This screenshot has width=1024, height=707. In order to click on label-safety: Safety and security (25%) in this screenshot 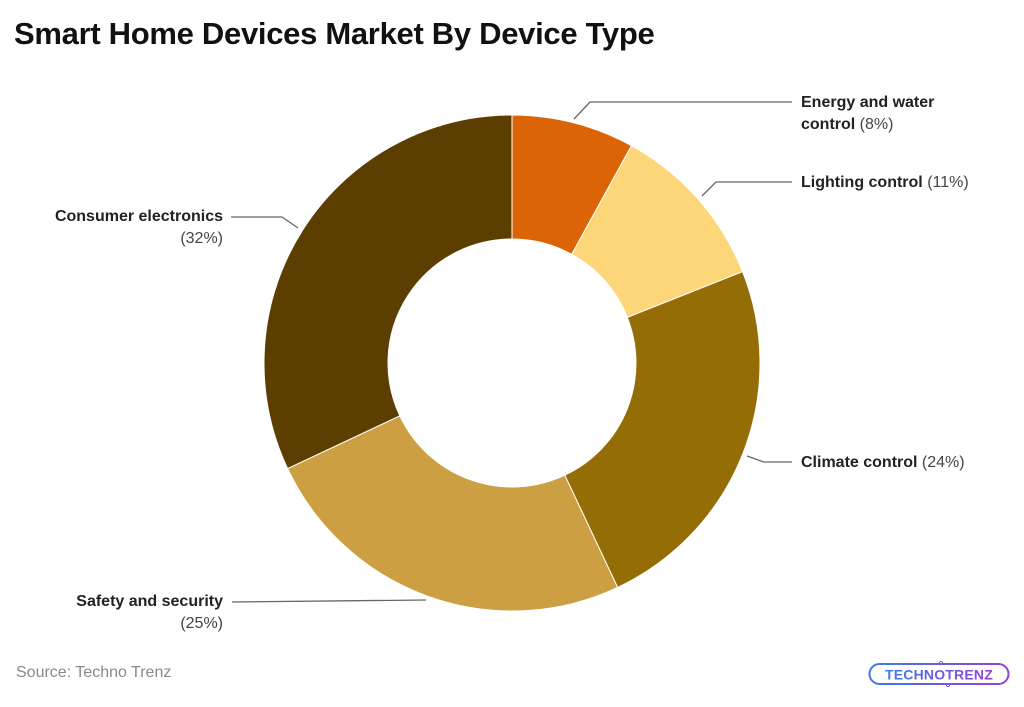, I will do `click(149, 612)`.